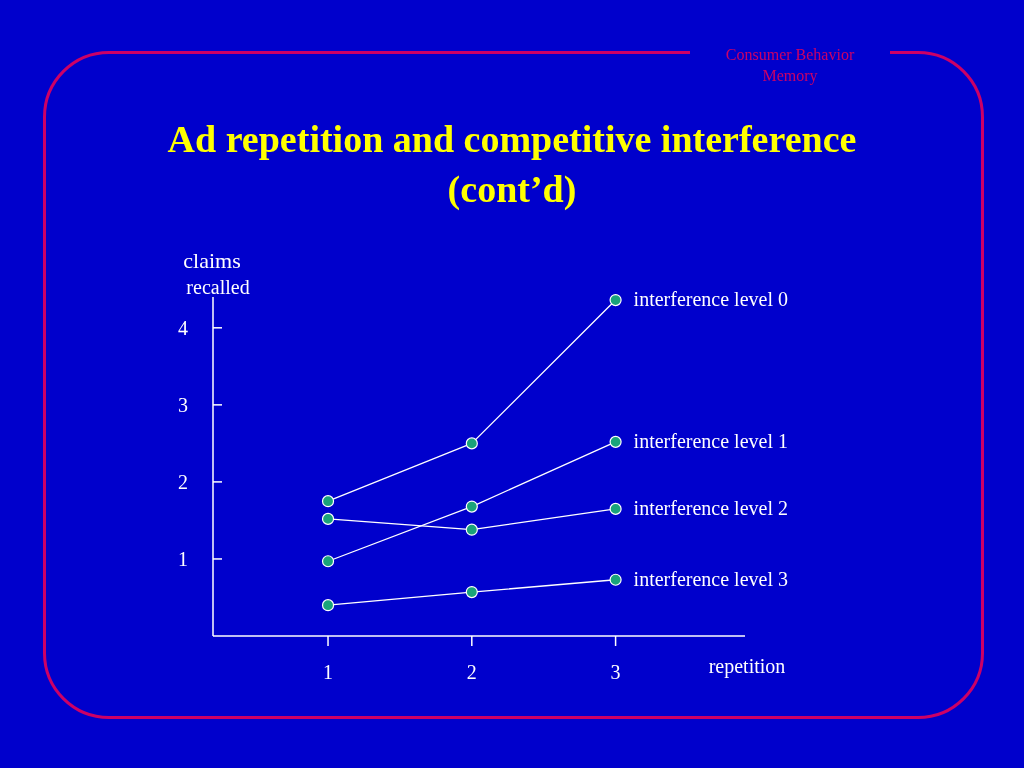  Describe the element at coordinates (183, 481) in the screenshot. I see `y-tick-label: 2` at that location.